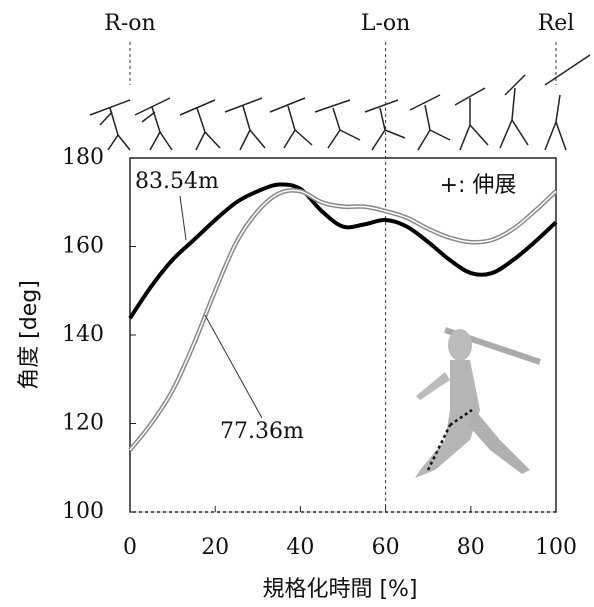 The height and width of the screenshot is (607, 594). Describe the element at coordinates (83, 157) in the screenshot. I see `y-tick-label: 180` at that location.